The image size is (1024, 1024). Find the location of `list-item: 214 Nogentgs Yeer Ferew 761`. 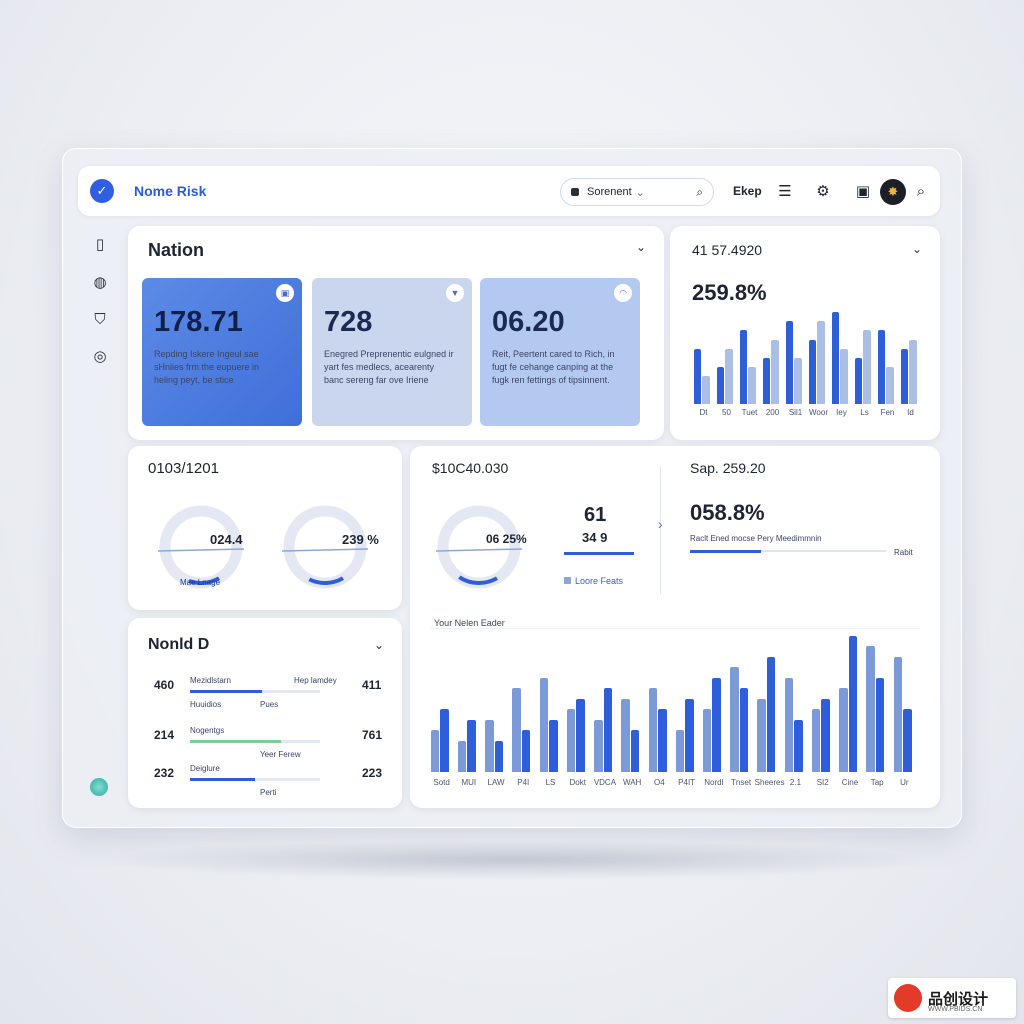

list-item: 214 Nogentgs Yeer Ferew 761 is located at coordinates (264, 751).